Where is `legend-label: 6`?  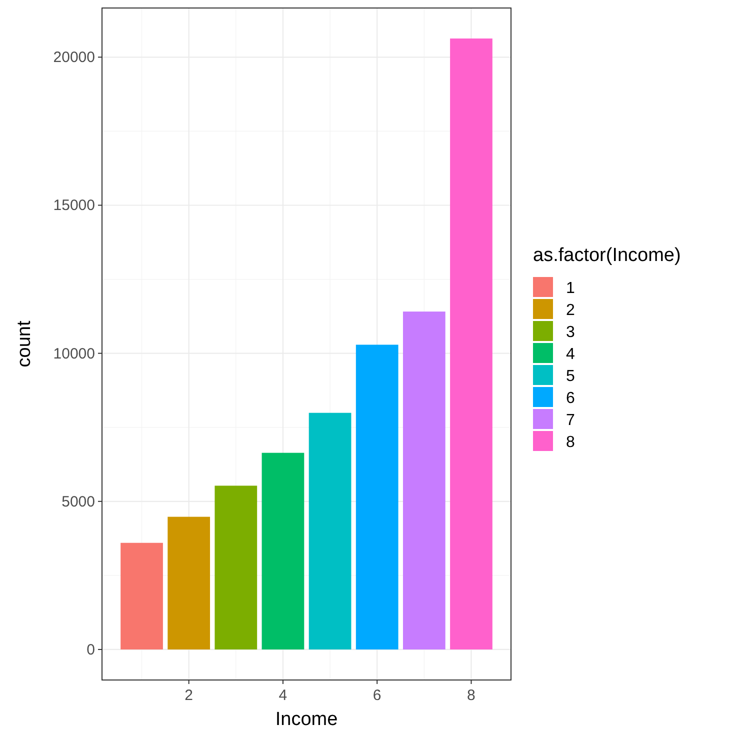 legend-label: 6 is located at coordinates (570, 398).